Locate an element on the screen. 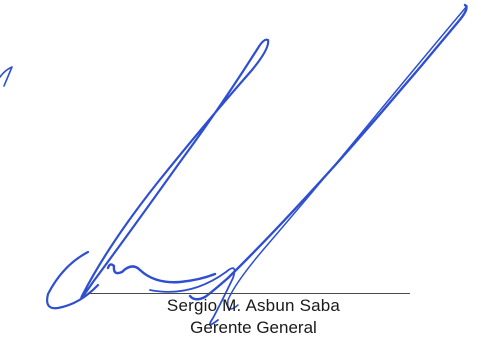 This screenshot has height=338, width=481. signer-title: Gerente General is located at coordinates (240, 328).